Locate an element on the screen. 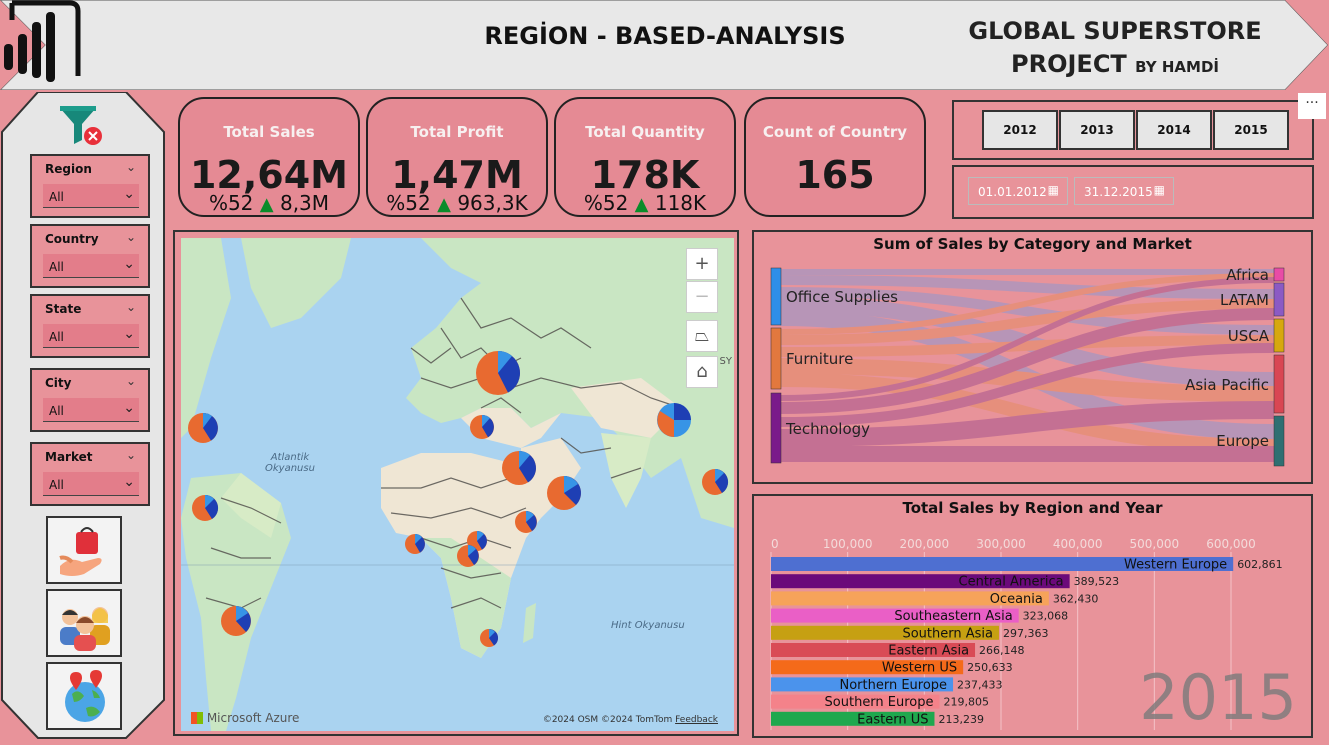  kpi-percent: %52 is located at coordinates (606, 203).